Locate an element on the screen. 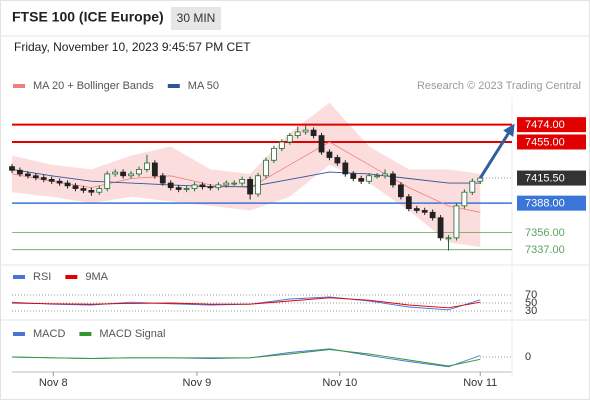  level-label: 7388.00 is located at coordinates (545, 204).